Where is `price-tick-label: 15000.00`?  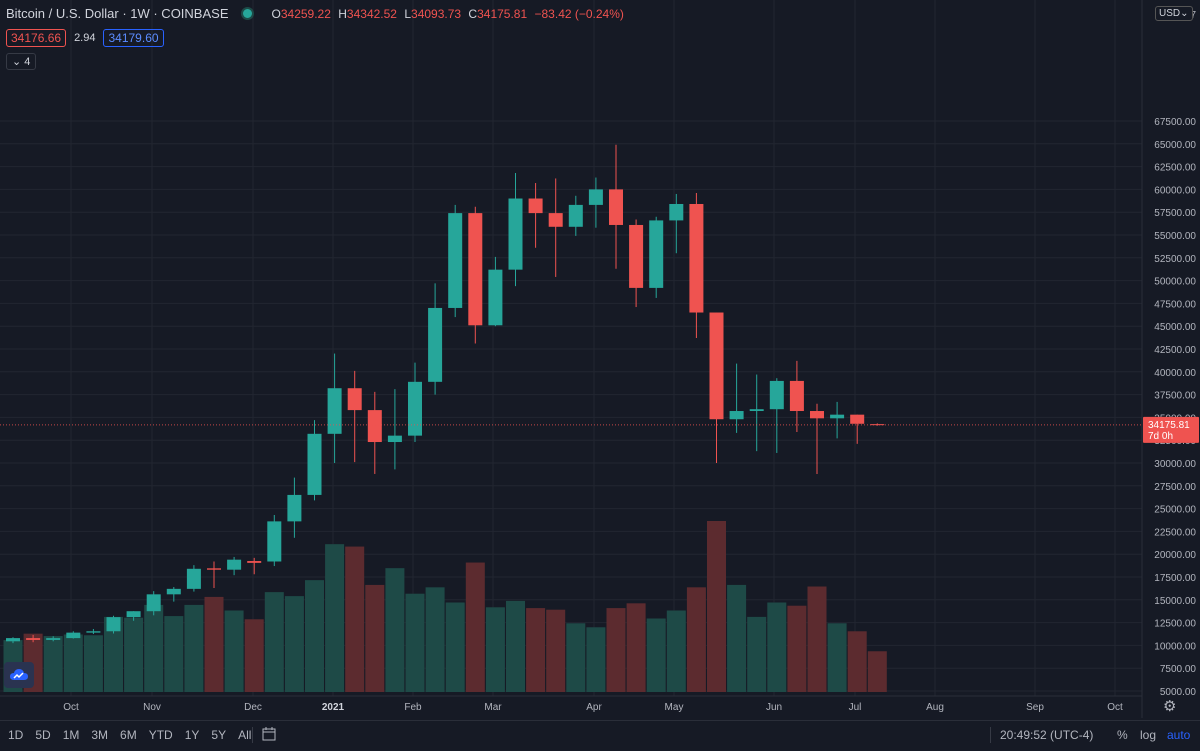 price-tick-label: 15000.00 is located at coordinates (1175, 601).